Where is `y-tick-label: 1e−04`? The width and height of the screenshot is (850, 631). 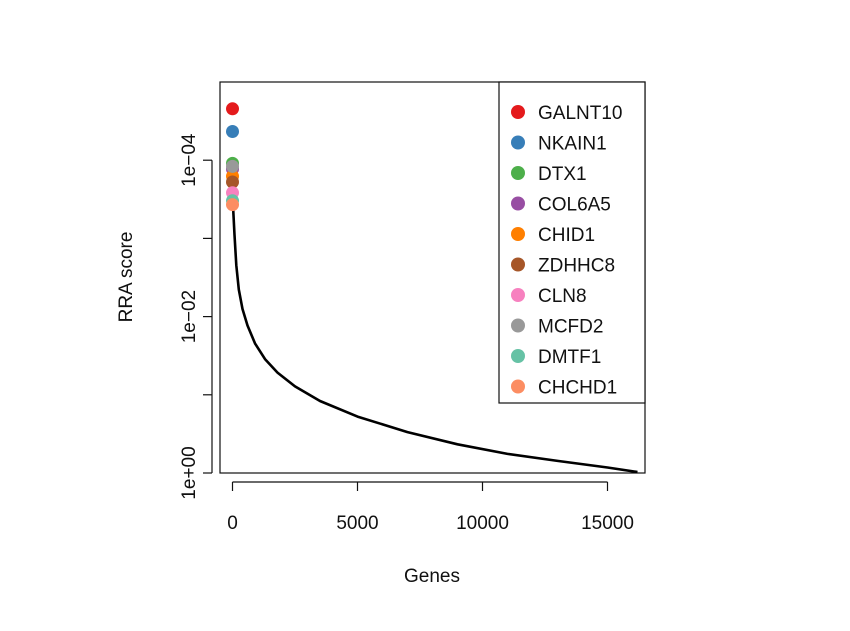 y-tick-label: 1e−04 is located at coordinates (189, 160).